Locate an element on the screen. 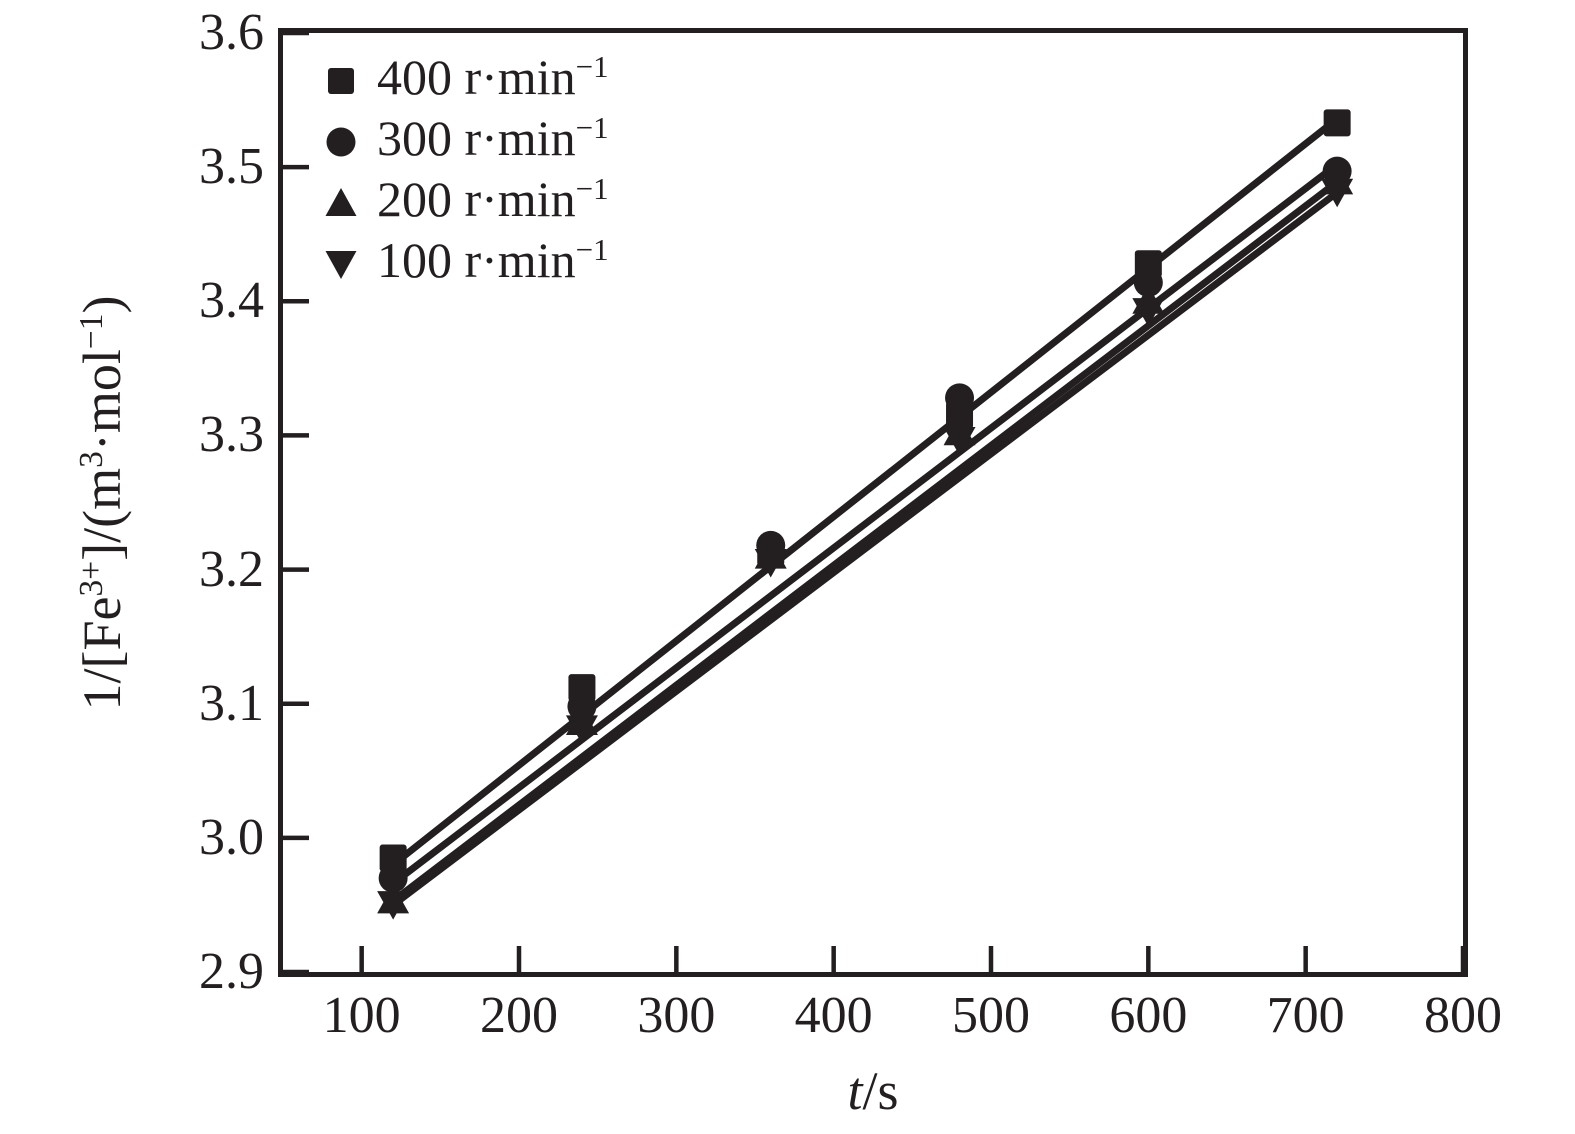  y-tick-label: 2.9 is located at coordinates (231, 971).